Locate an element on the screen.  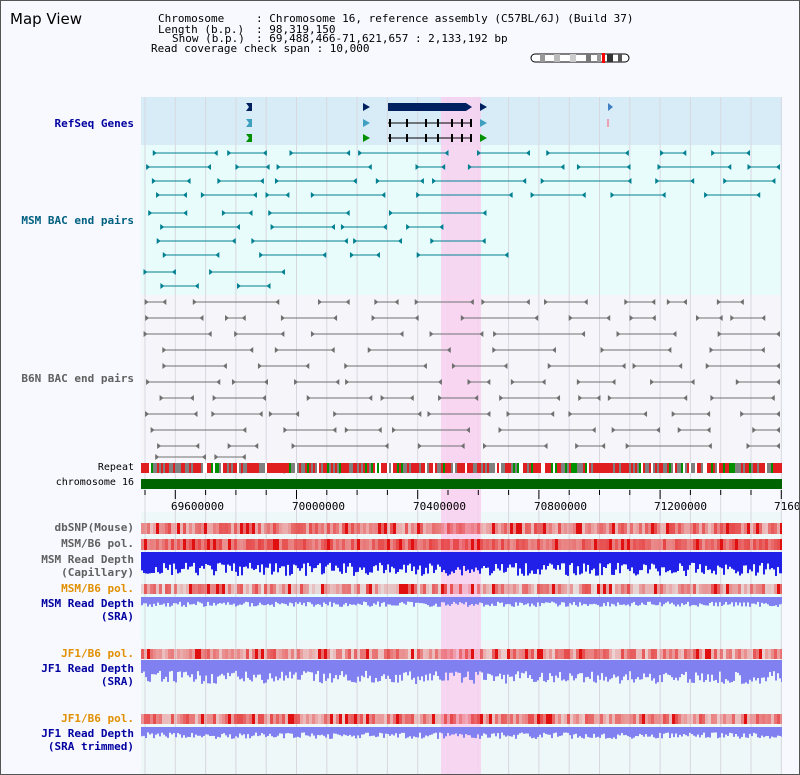
axis-tick-label: 70800000 is located at coordinates (560, 506).